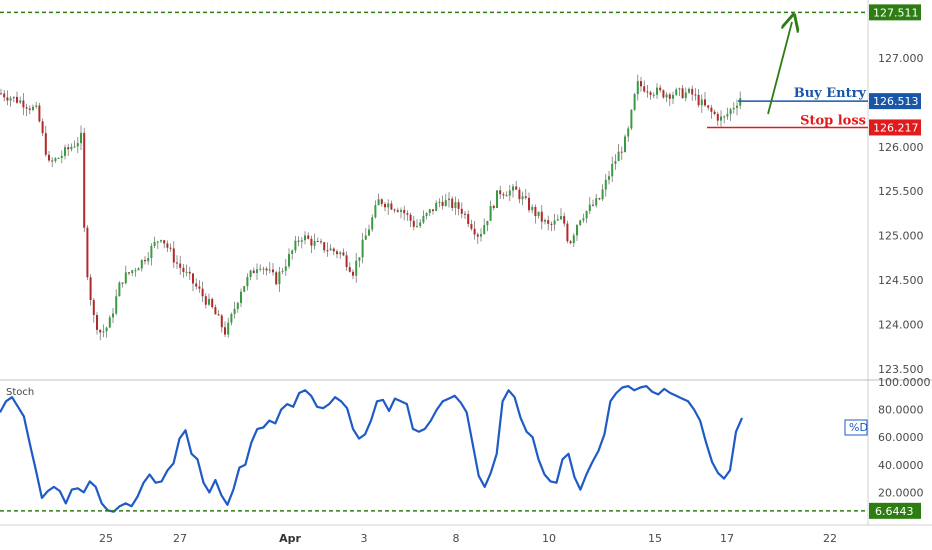  What do you see at coordinates (904, 382) in the screenshot?
I see `stoch-tick-label: 100.0000` at bounding box center [904, 382].